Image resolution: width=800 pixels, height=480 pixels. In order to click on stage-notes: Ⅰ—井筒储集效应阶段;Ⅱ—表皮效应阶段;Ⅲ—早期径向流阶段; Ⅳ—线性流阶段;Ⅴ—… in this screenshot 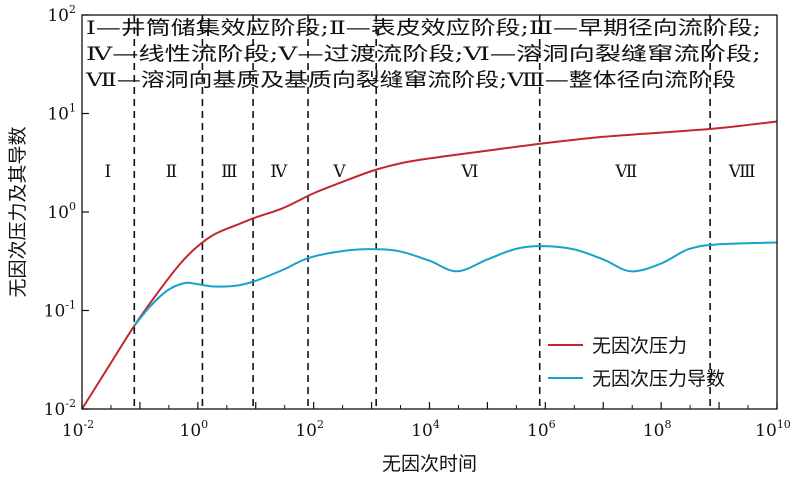, I will do `click(423, 54)`.